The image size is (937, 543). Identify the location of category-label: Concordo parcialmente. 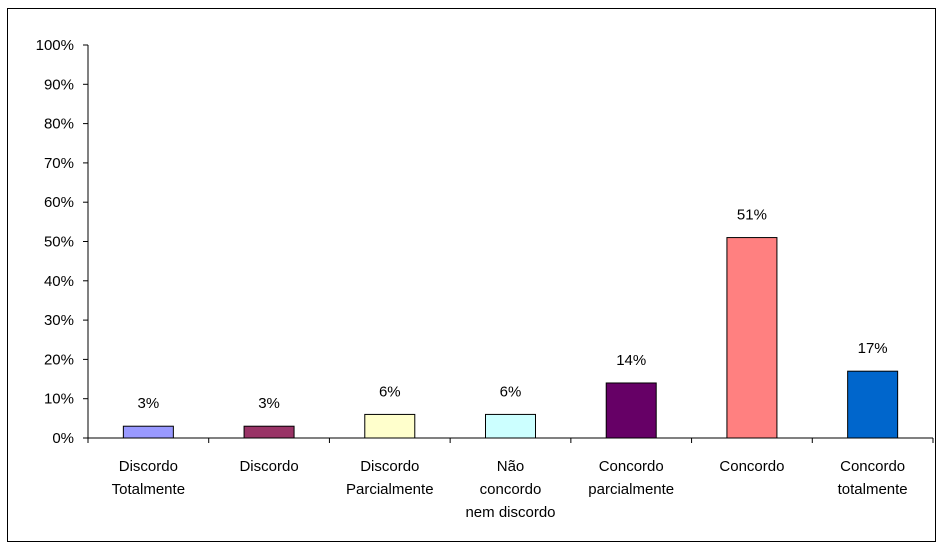
(631, 478).